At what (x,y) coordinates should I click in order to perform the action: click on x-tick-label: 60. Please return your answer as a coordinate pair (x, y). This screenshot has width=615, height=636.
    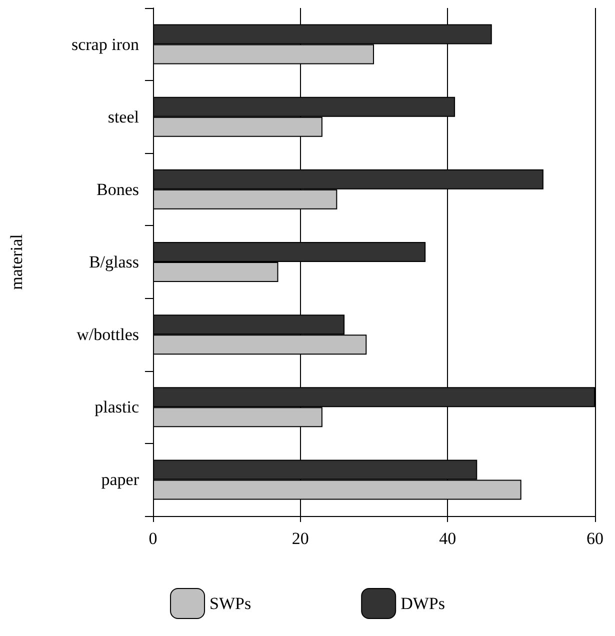
    Looking at the image, I should click on (595, 538).